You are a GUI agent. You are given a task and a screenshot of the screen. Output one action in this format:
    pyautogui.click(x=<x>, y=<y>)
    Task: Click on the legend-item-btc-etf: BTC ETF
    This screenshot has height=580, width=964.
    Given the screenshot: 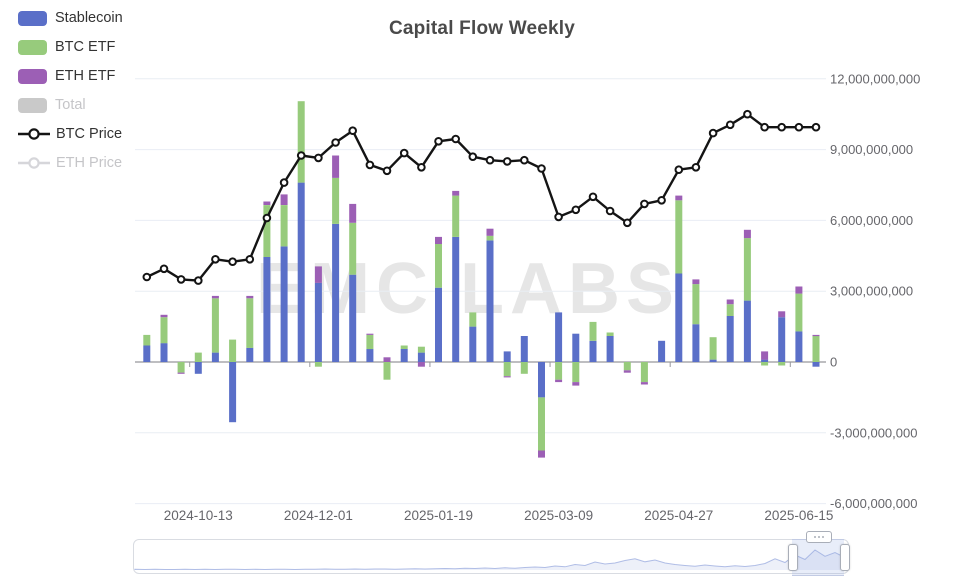 What is the action you would take?
    pyautogui.click(x=70, y=47)
    